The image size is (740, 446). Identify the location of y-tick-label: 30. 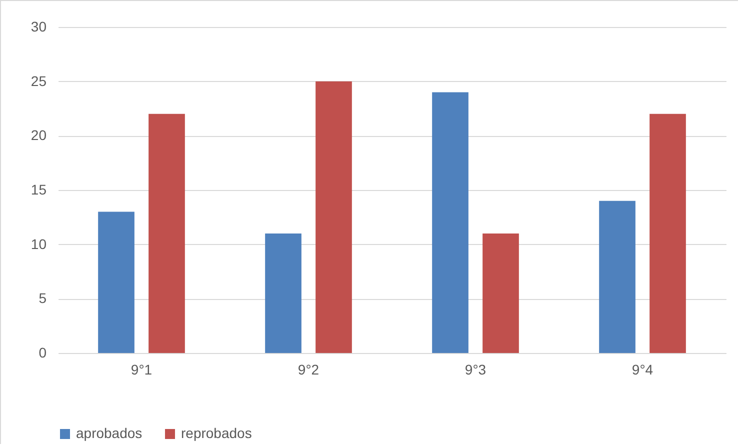
(38, 26).